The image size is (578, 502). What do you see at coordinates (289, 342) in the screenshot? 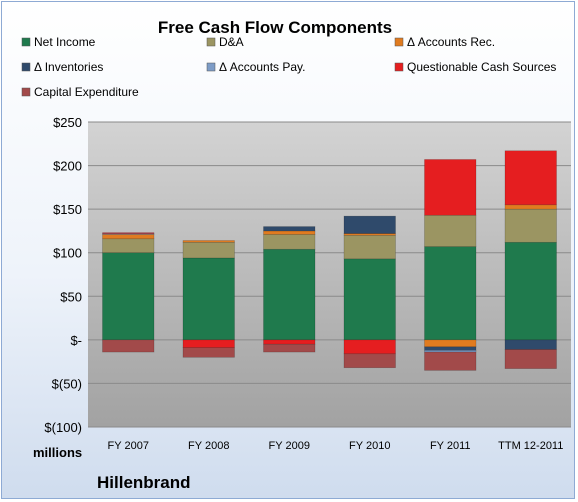
I see `bar-questionable-cash-sources-fy-2009` at bounding box center [289, 342].